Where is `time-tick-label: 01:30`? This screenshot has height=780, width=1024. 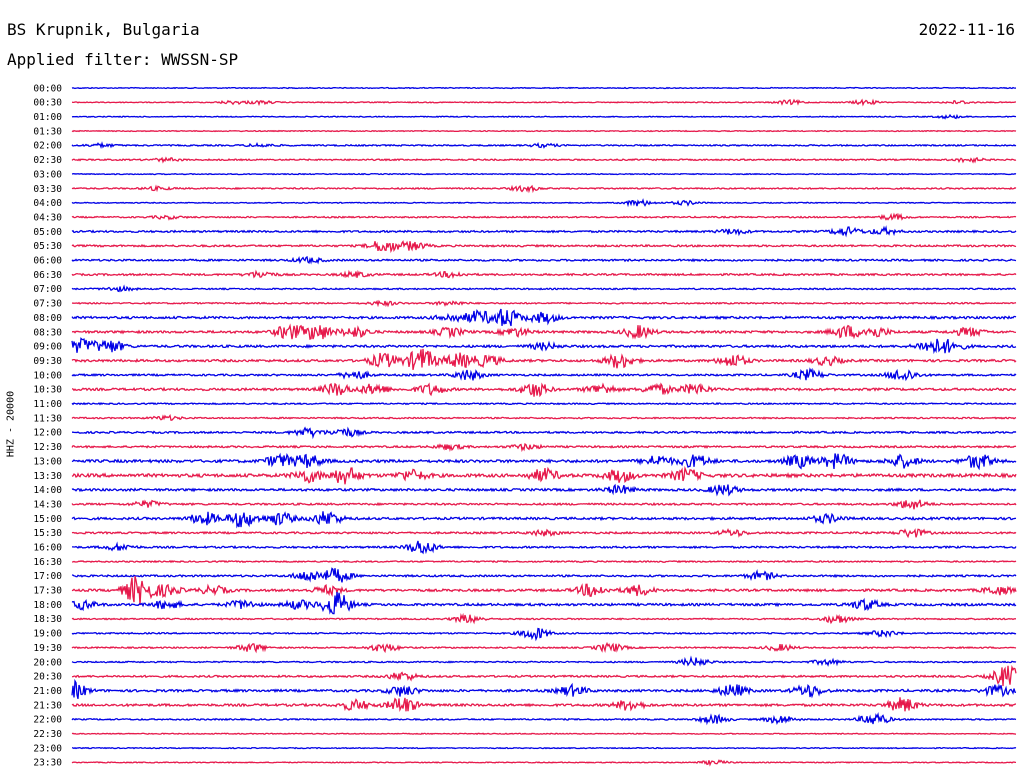
time-tick-label: 01:30 is located at coordinates (47, 131).